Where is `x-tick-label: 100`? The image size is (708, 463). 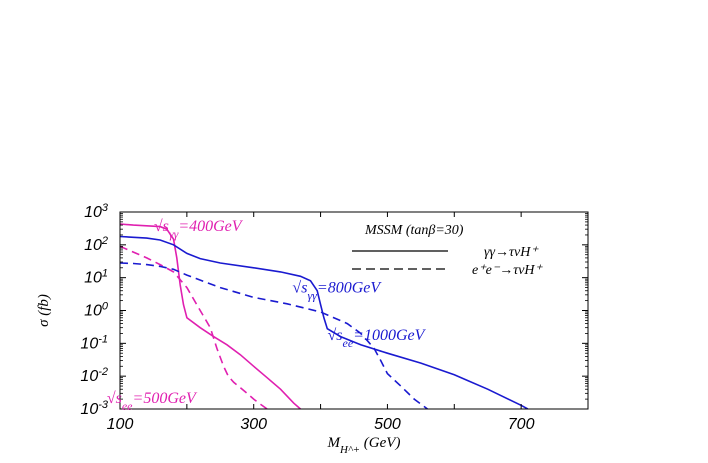
x-tick-label: 100 is located at coordinates (120, 424).